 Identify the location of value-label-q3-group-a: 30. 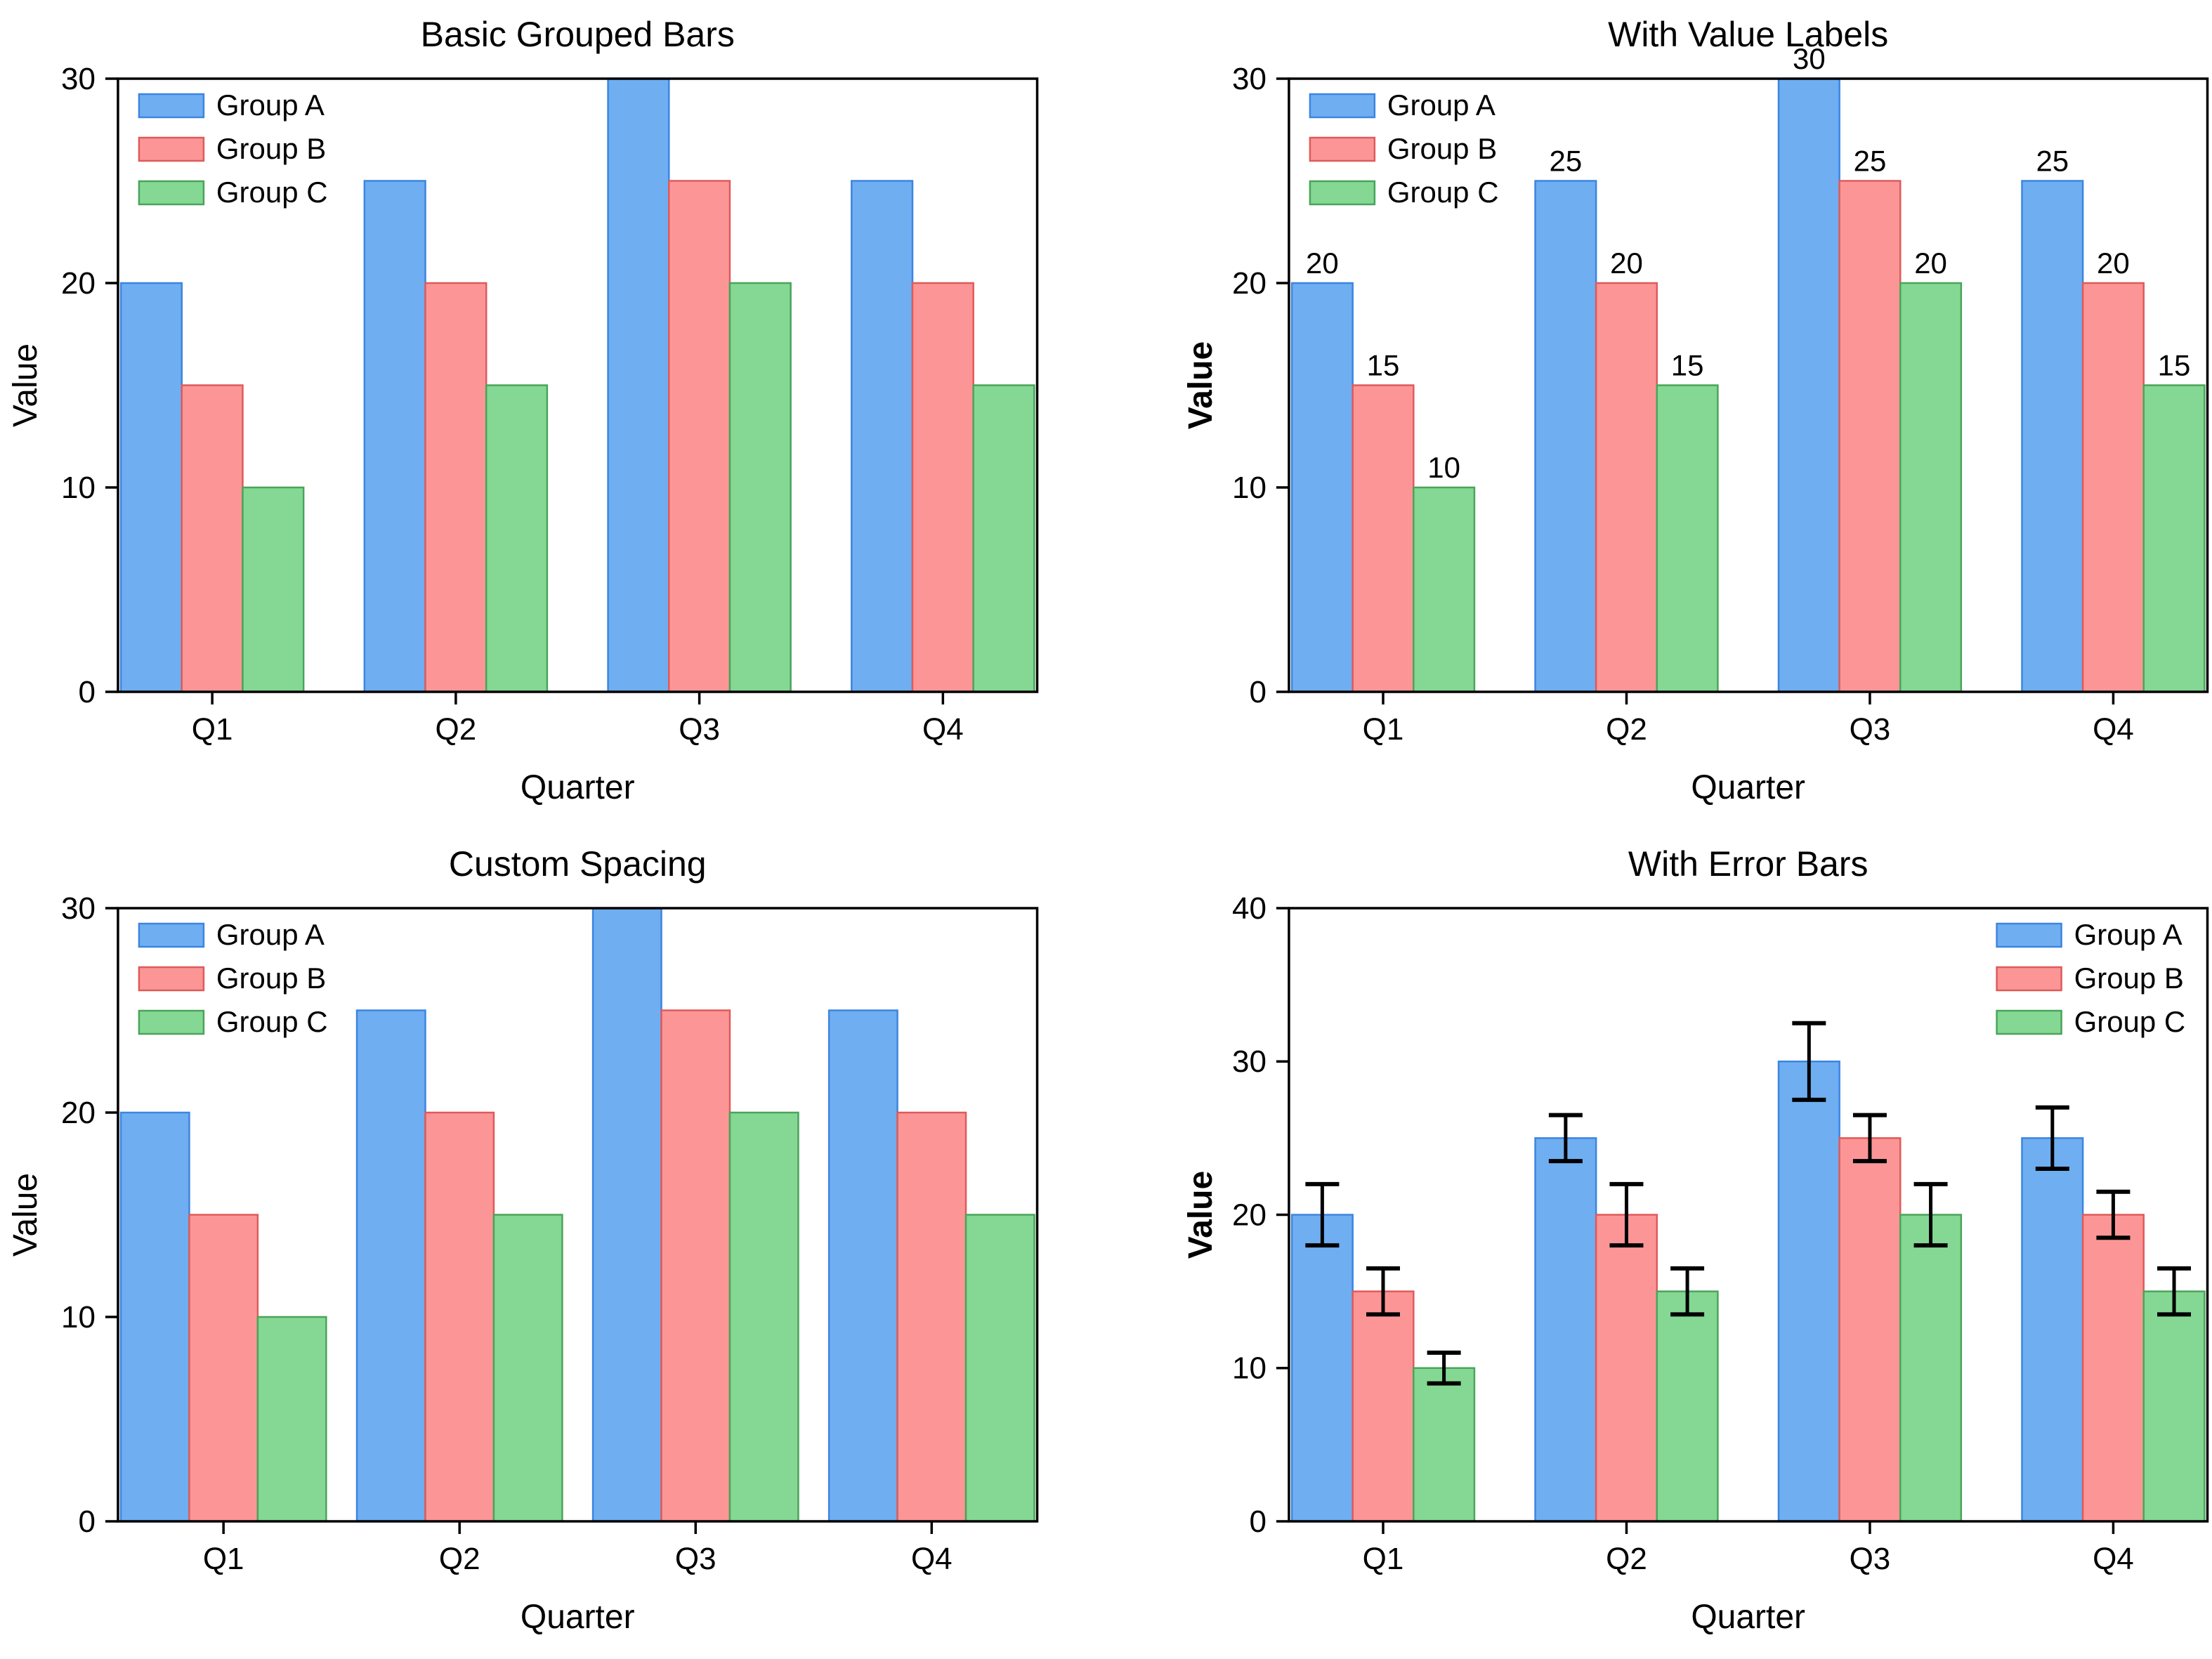
(1808, 58).